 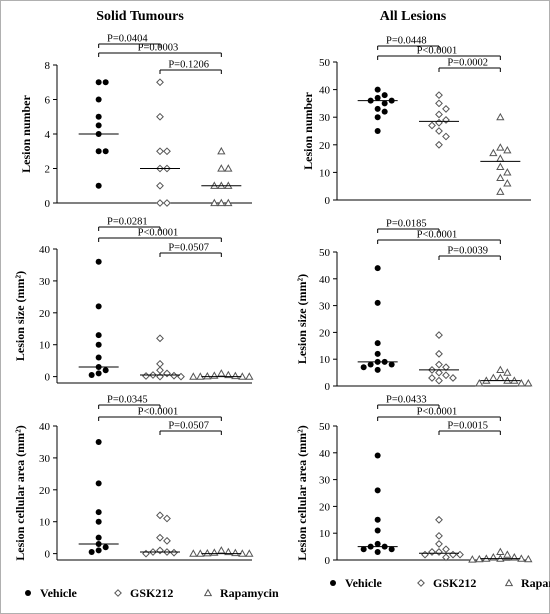 What do you see at coordinates (325, 427) in the screenshot?
I see `y-tick-label: 50` at bounding box center [325, 427].